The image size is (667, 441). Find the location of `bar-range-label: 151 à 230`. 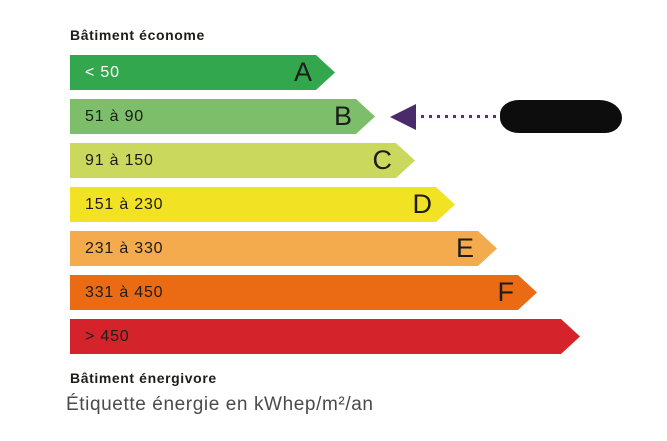

bar-range-label: 151 à 230 is located at coordinates (124, 204).